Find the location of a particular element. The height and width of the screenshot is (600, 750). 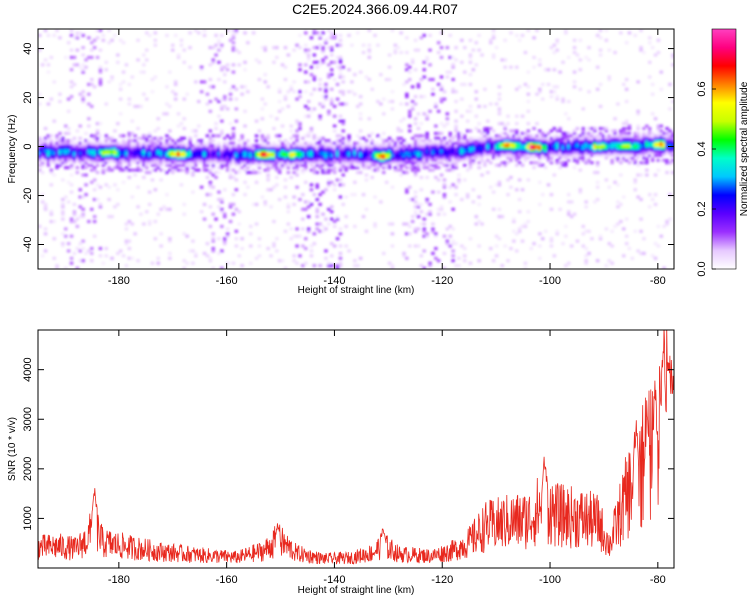

snr-y-tick-label: 2000 is located at coordinates (28, 469).